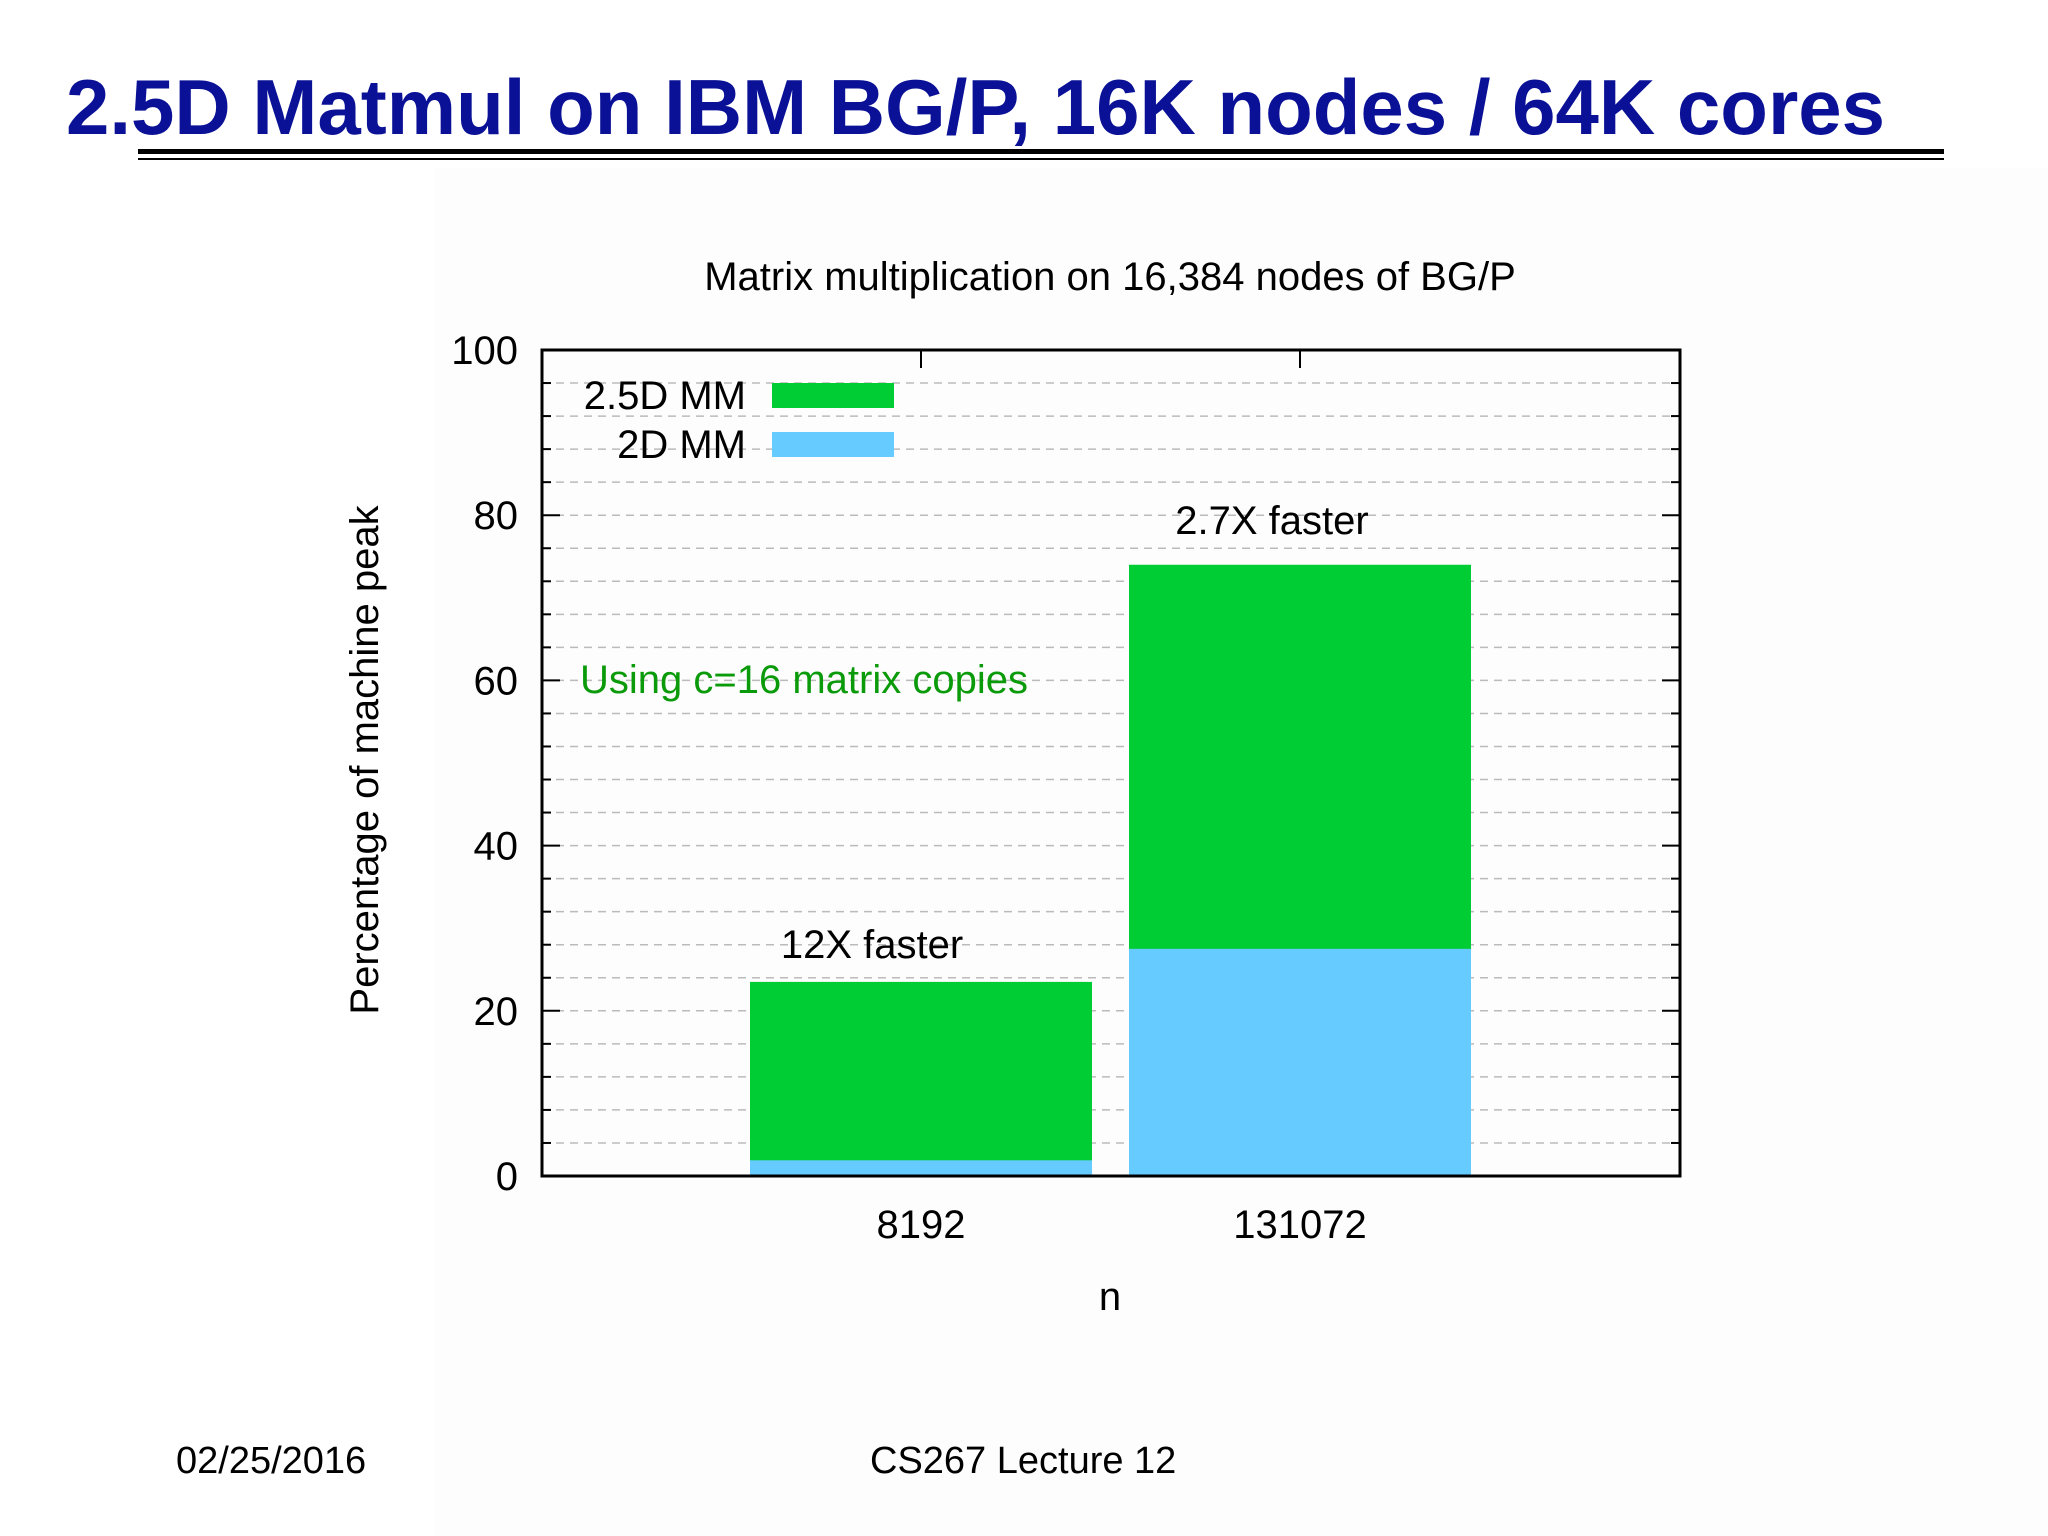 This screenshot has height=1536, width=2048. What do you see at coordinates (1110, 1297) in the screenshot?
I see `x-axis-label: n` at bounding box center [1110, 1297].